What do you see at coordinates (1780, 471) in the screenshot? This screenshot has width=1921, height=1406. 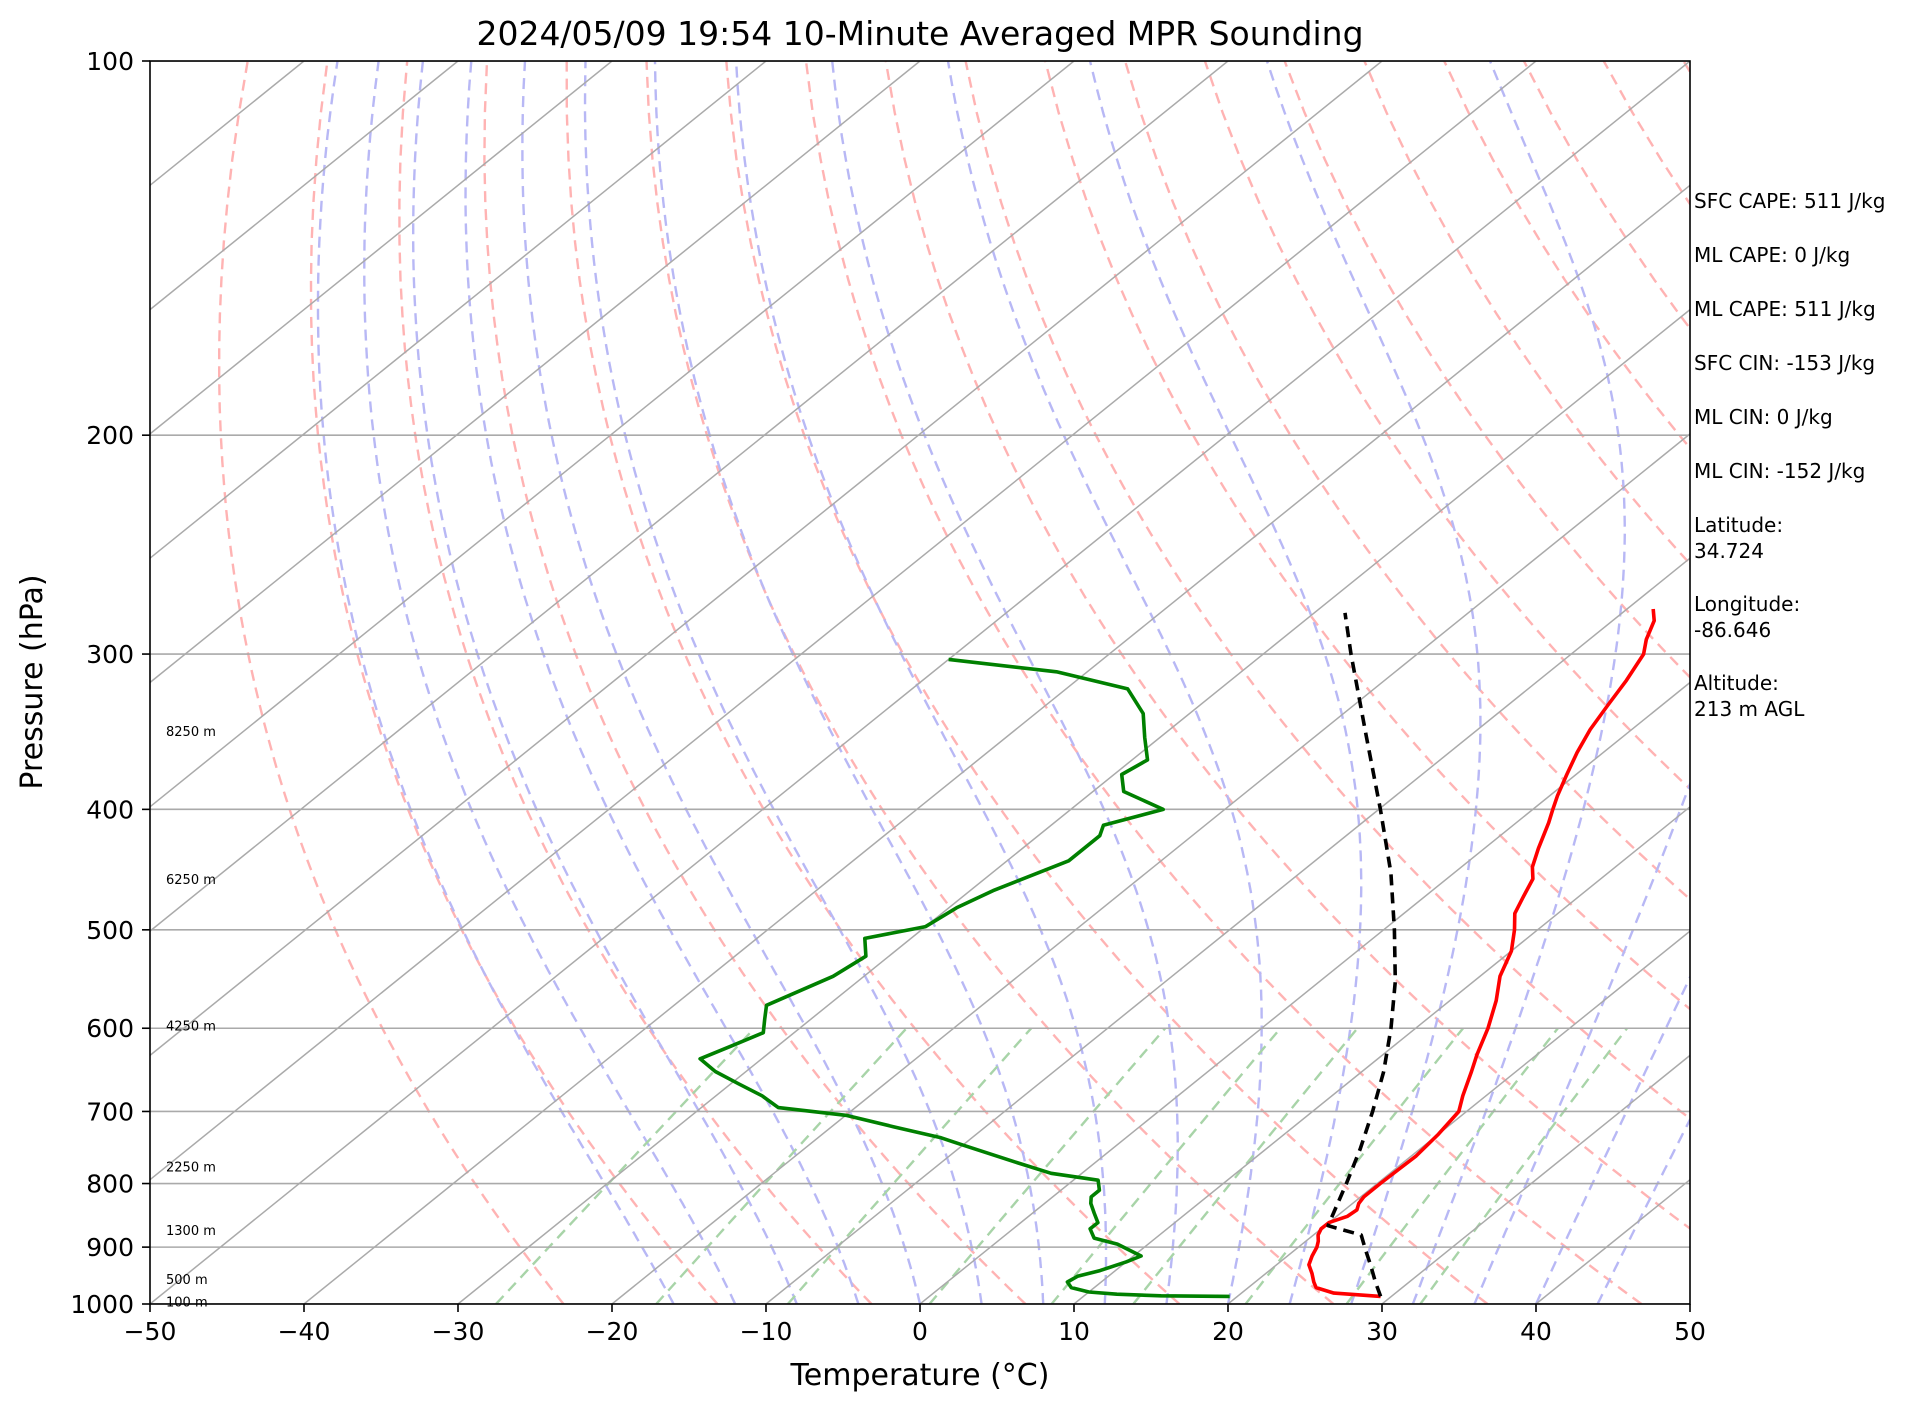 I see `ml-cin-2: ML CIN: -152 J/kg` at bounding box center [1780, 471].